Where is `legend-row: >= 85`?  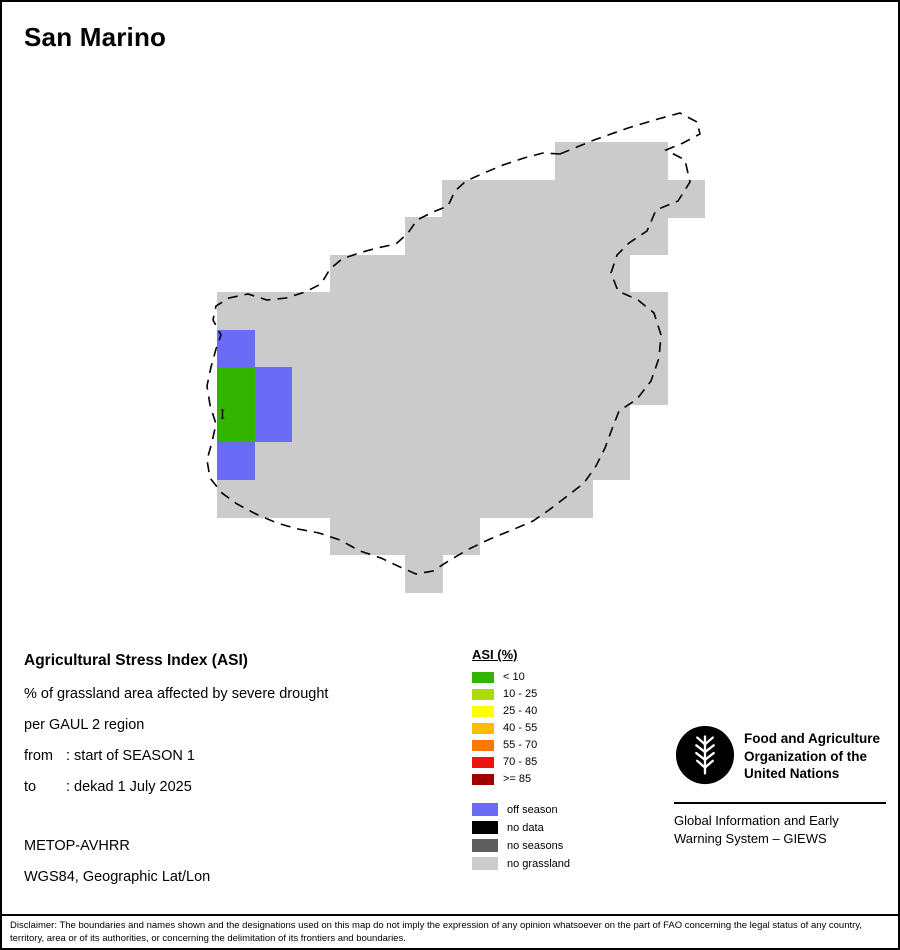 legend-row: >= 85 is located at coordinates (521, 779).